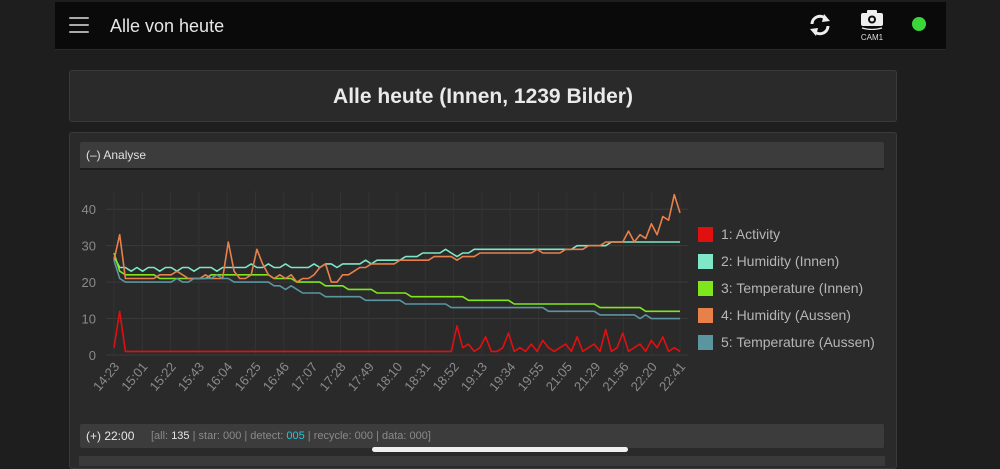  Describe the element at coordinates (474, 376) in the screenshot. I see `x-tick-label: 19:13` at that location.